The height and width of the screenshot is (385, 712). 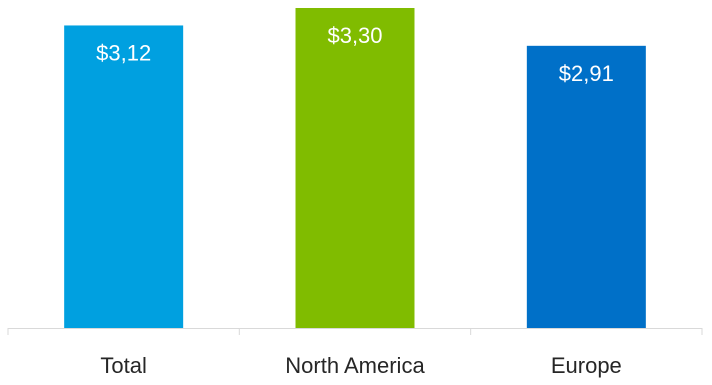 I want to click on bar-europe, so click(x=586, y=187).